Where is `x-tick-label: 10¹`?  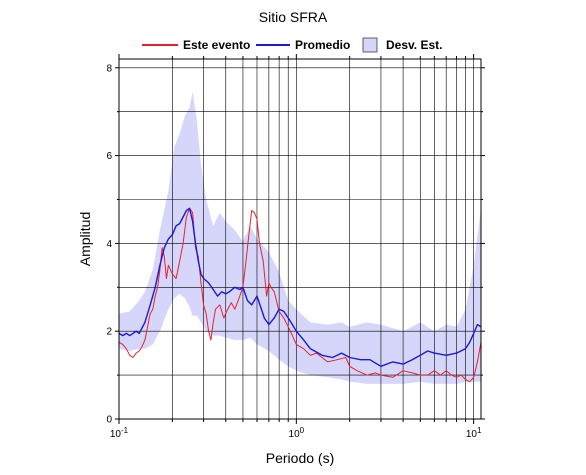 x-tick-label: 10¹ is located at coordinates (474, 433).